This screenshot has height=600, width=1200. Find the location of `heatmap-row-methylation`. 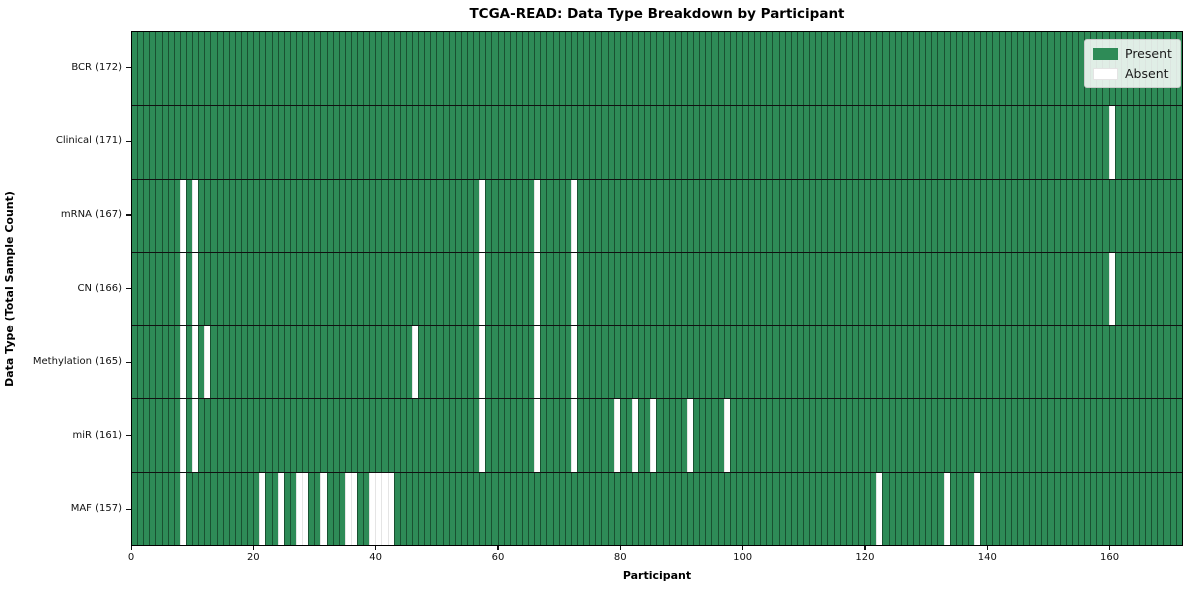

heatmap-row-methylation is located at coordinates (657, 362).